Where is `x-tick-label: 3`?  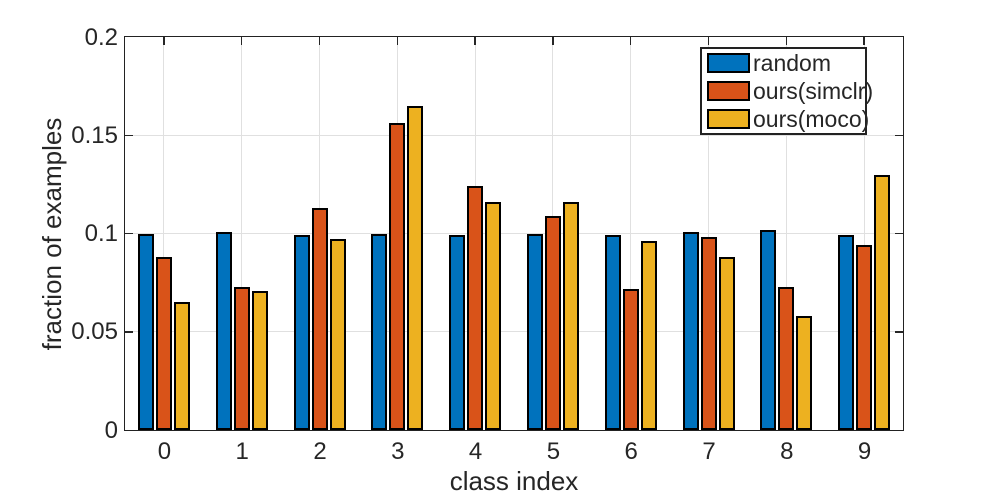
x-tick-label: 3 is located at coordinates (398, 451).